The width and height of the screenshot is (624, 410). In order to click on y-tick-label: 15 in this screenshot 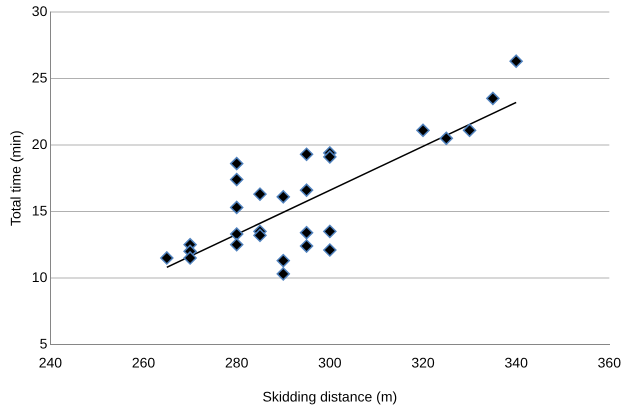, I will do `click(40, 210)`.